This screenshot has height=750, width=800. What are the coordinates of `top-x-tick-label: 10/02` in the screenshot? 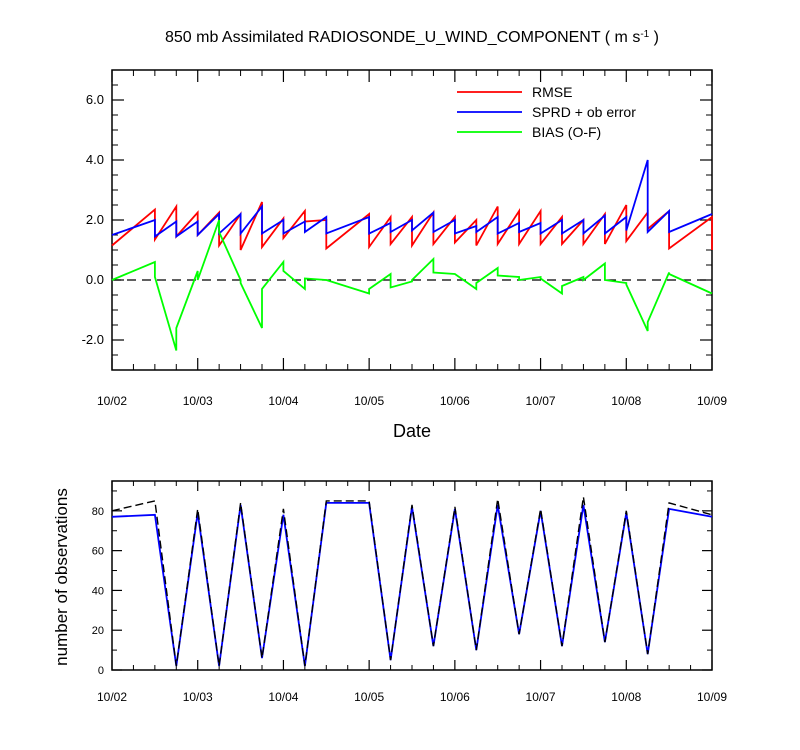 It's located at (112, 401).